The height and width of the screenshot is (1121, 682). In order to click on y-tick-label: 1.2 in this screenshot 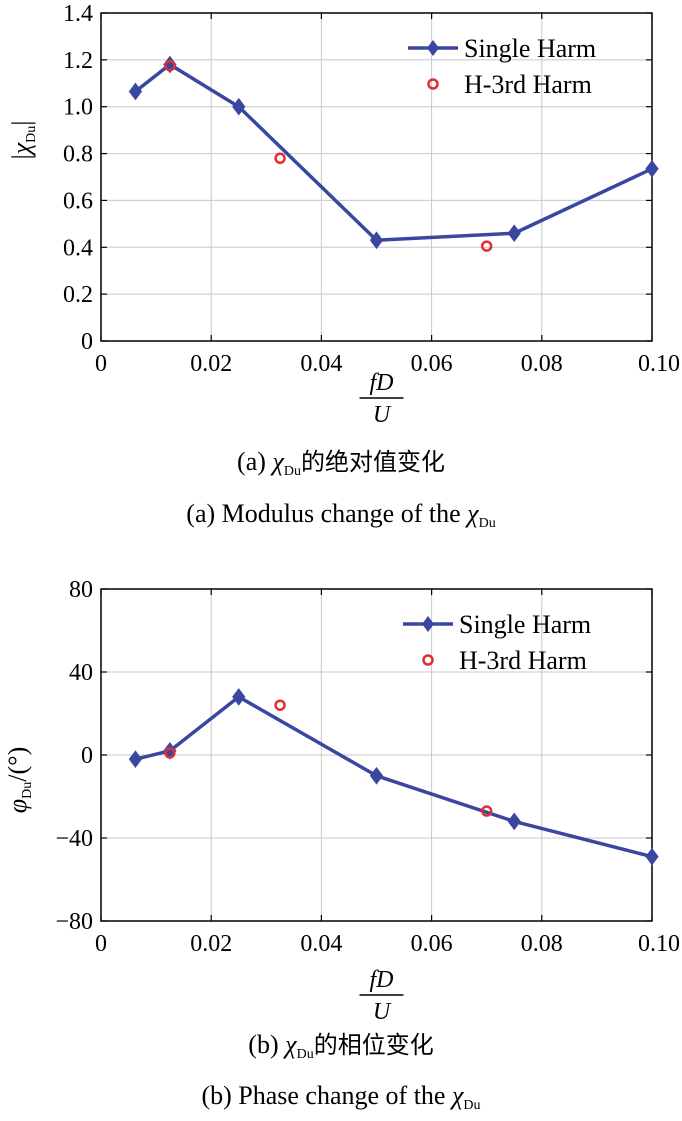, I will do `click(78, 61)`.